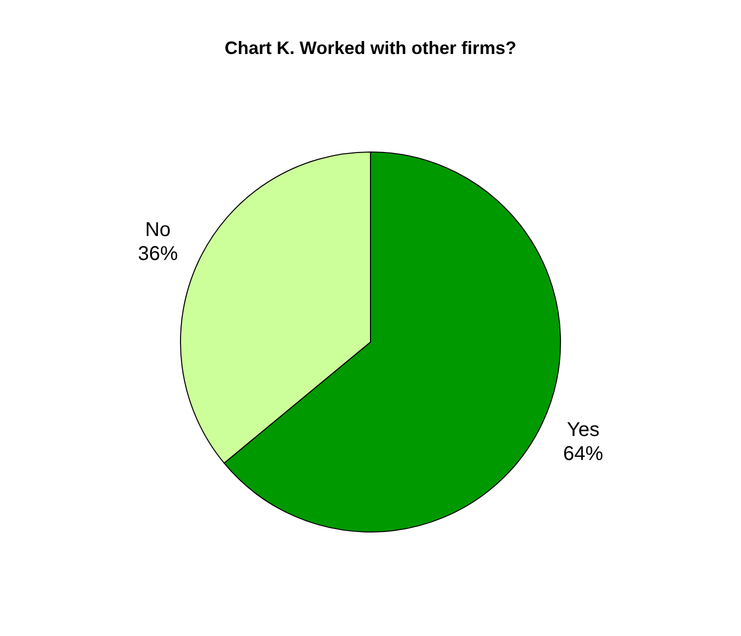  What do you see at coordinates (158, 229) in the screenshot?
I see `slice-label: No` at bounding box center [158, 229].